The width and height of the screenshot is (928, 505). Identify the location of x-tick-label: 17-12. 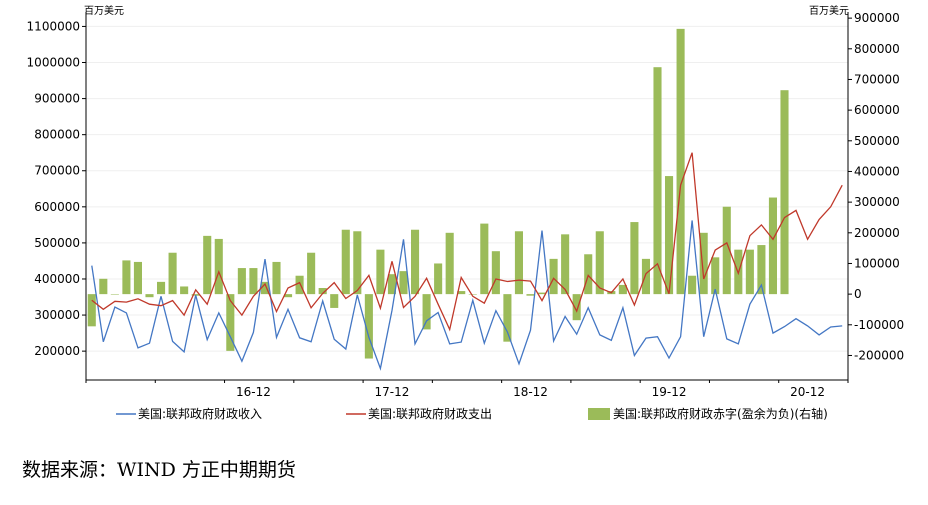
(392, 392).